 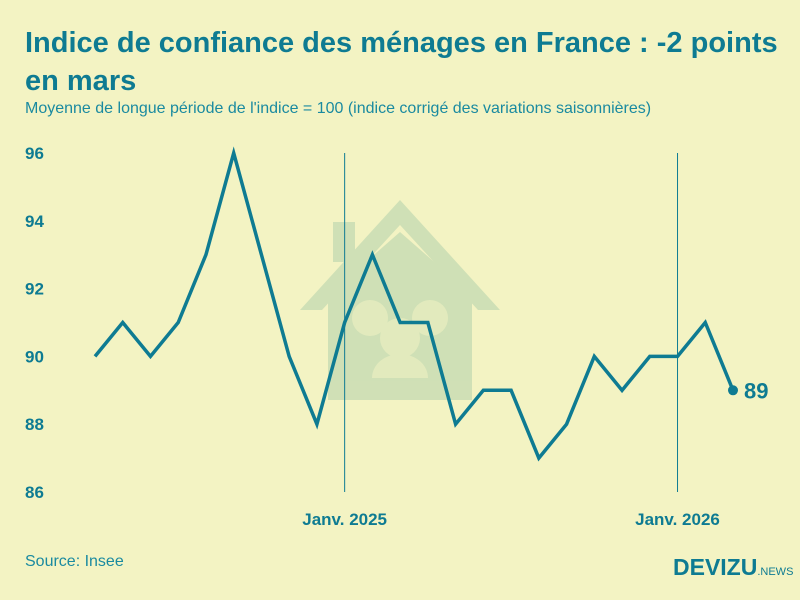 I want to click on y-tick-label: 92, so click(x=34, y=289).